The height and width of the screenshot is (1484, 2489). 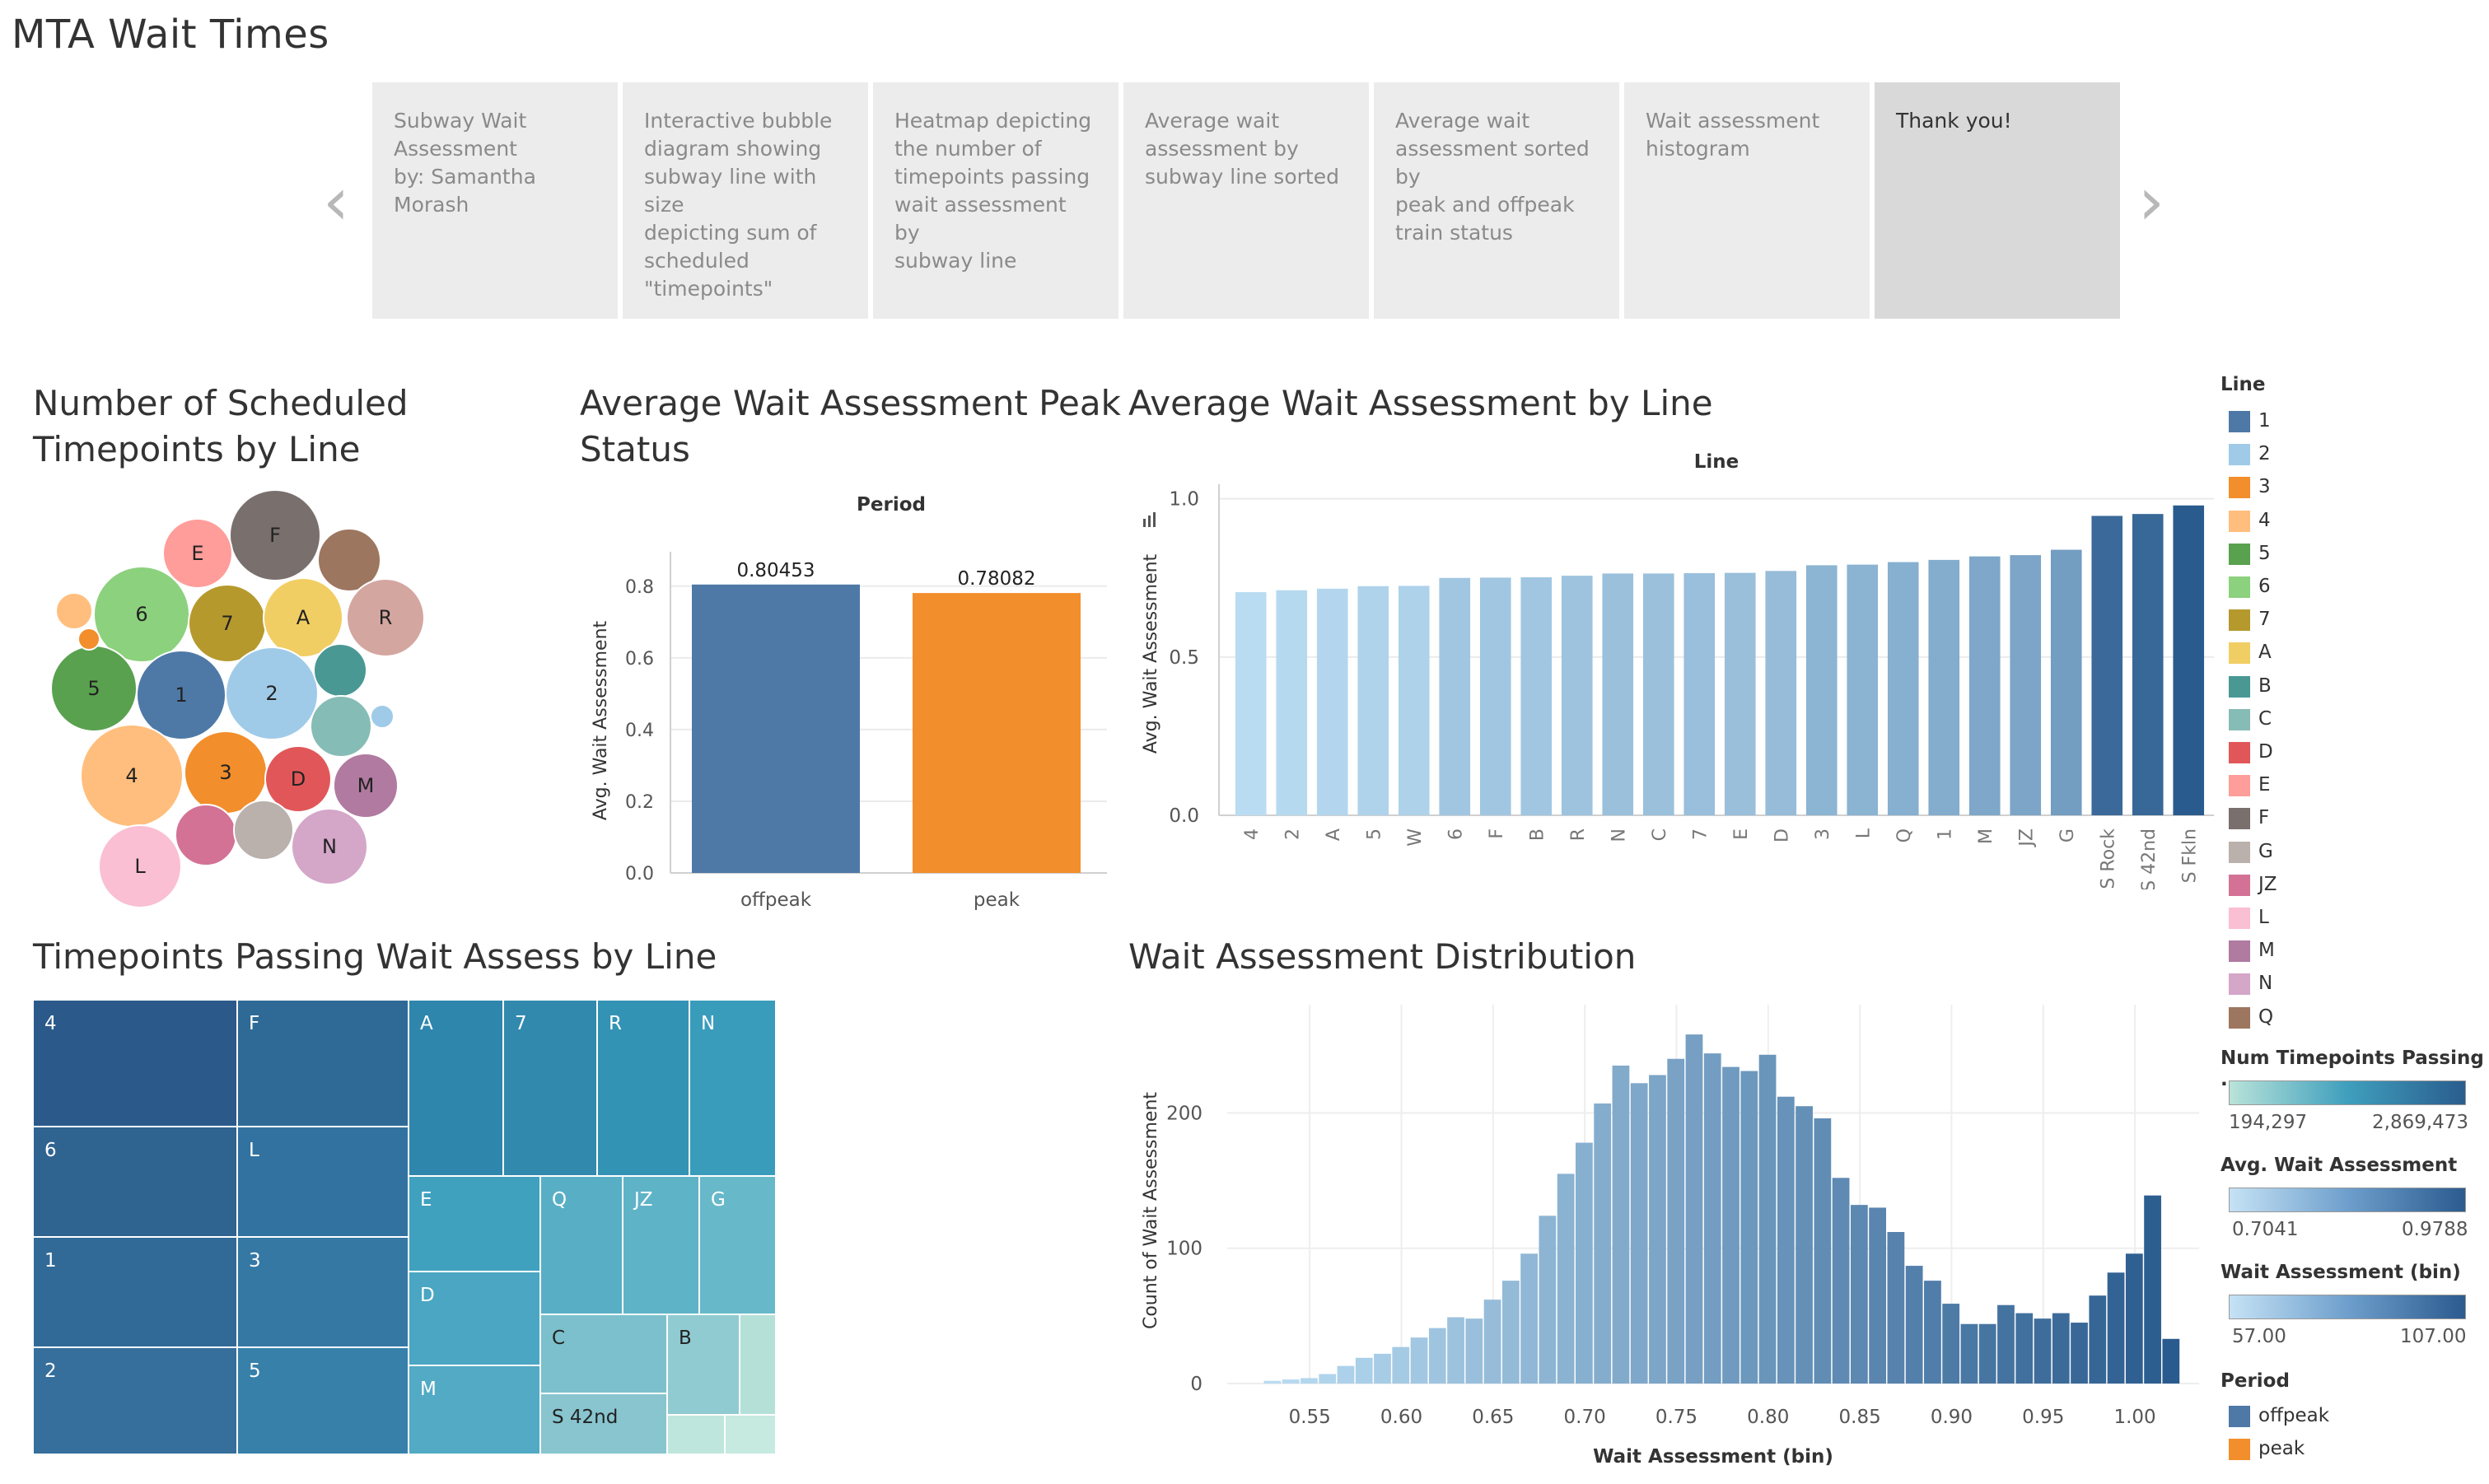 I want to click on avg-wait-gradient, so click(x=2347, y=1200).